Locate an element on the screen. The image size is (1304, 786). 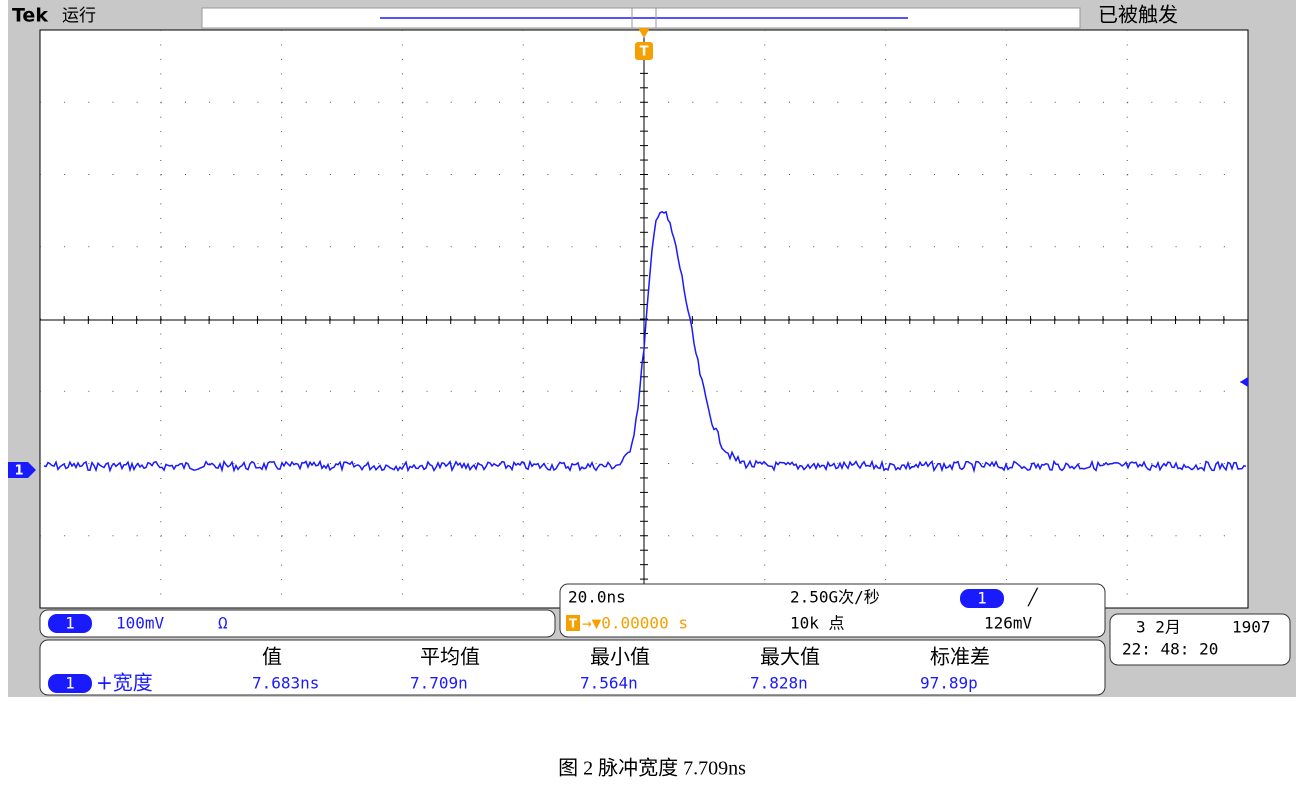
measurement-header: 最大值 is located at coordinates (790, 657).